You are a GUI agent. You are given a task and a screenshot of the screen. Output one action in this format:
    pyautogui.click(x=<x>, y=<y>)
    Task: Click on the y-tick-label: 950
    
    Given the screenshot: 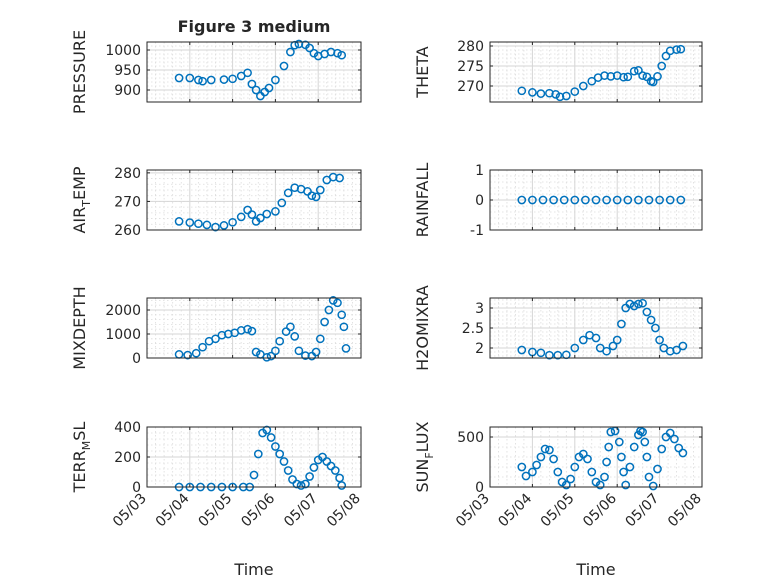 What is the action you would take?
    pyautogui.click(x=127, y=71)
    